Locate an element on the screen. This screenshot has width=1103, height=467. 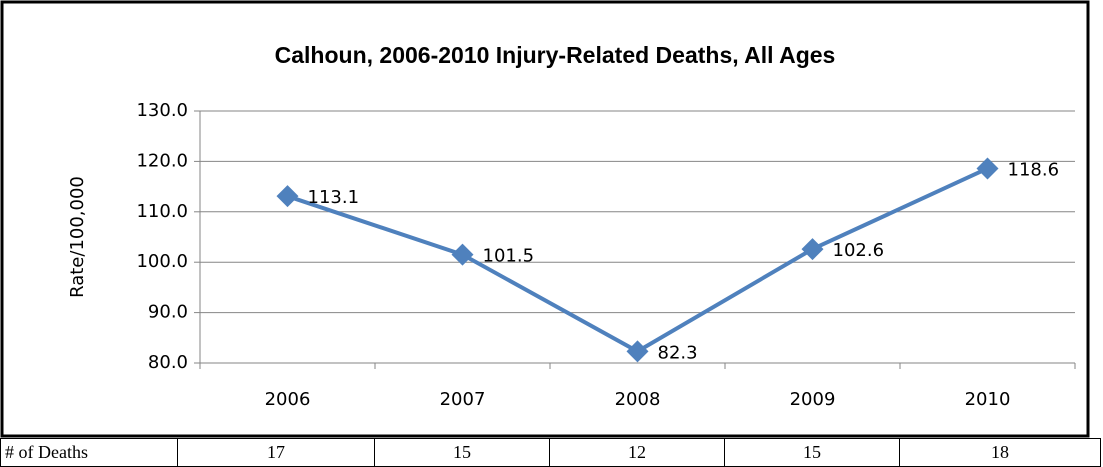
table-cell: 18 is located at coordinates (1000, 452).